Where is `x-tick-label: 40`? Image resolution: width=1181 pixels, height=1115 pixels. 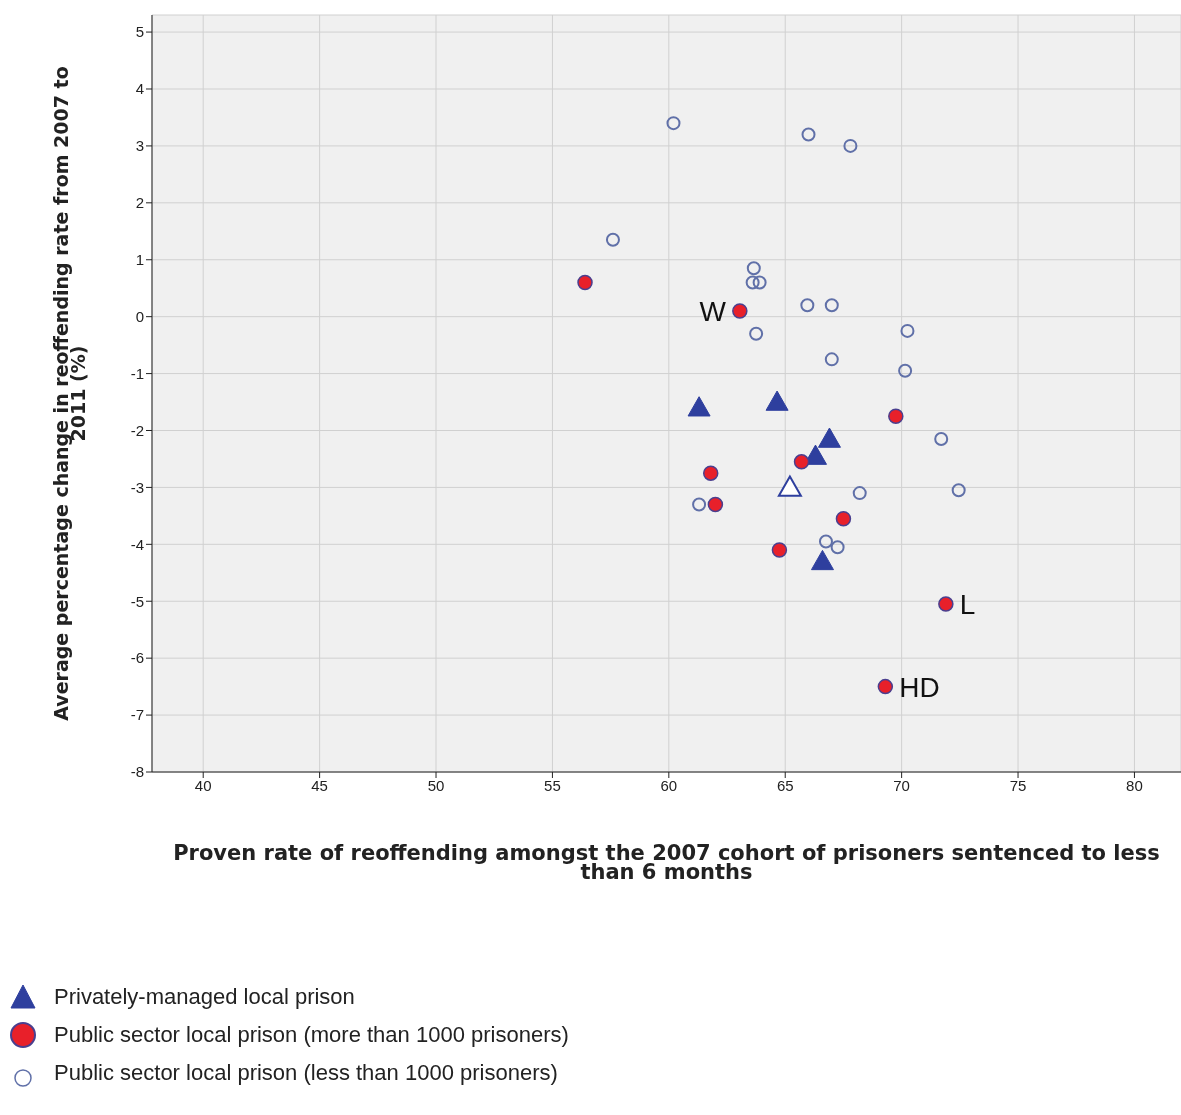
x-tick-label: 40 is located at coordinates (203, 785).